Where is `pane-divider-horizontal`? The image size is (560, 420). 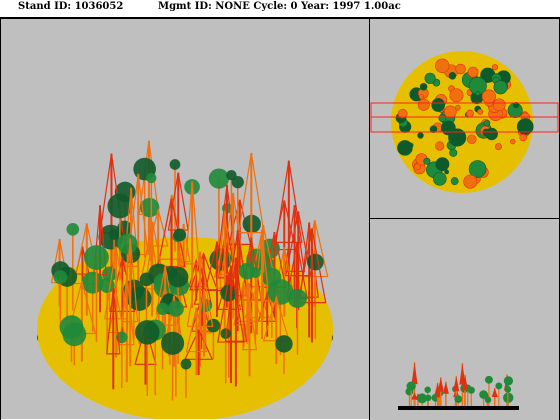
pane-divider-horizontal is located at coordinates (465, 218).